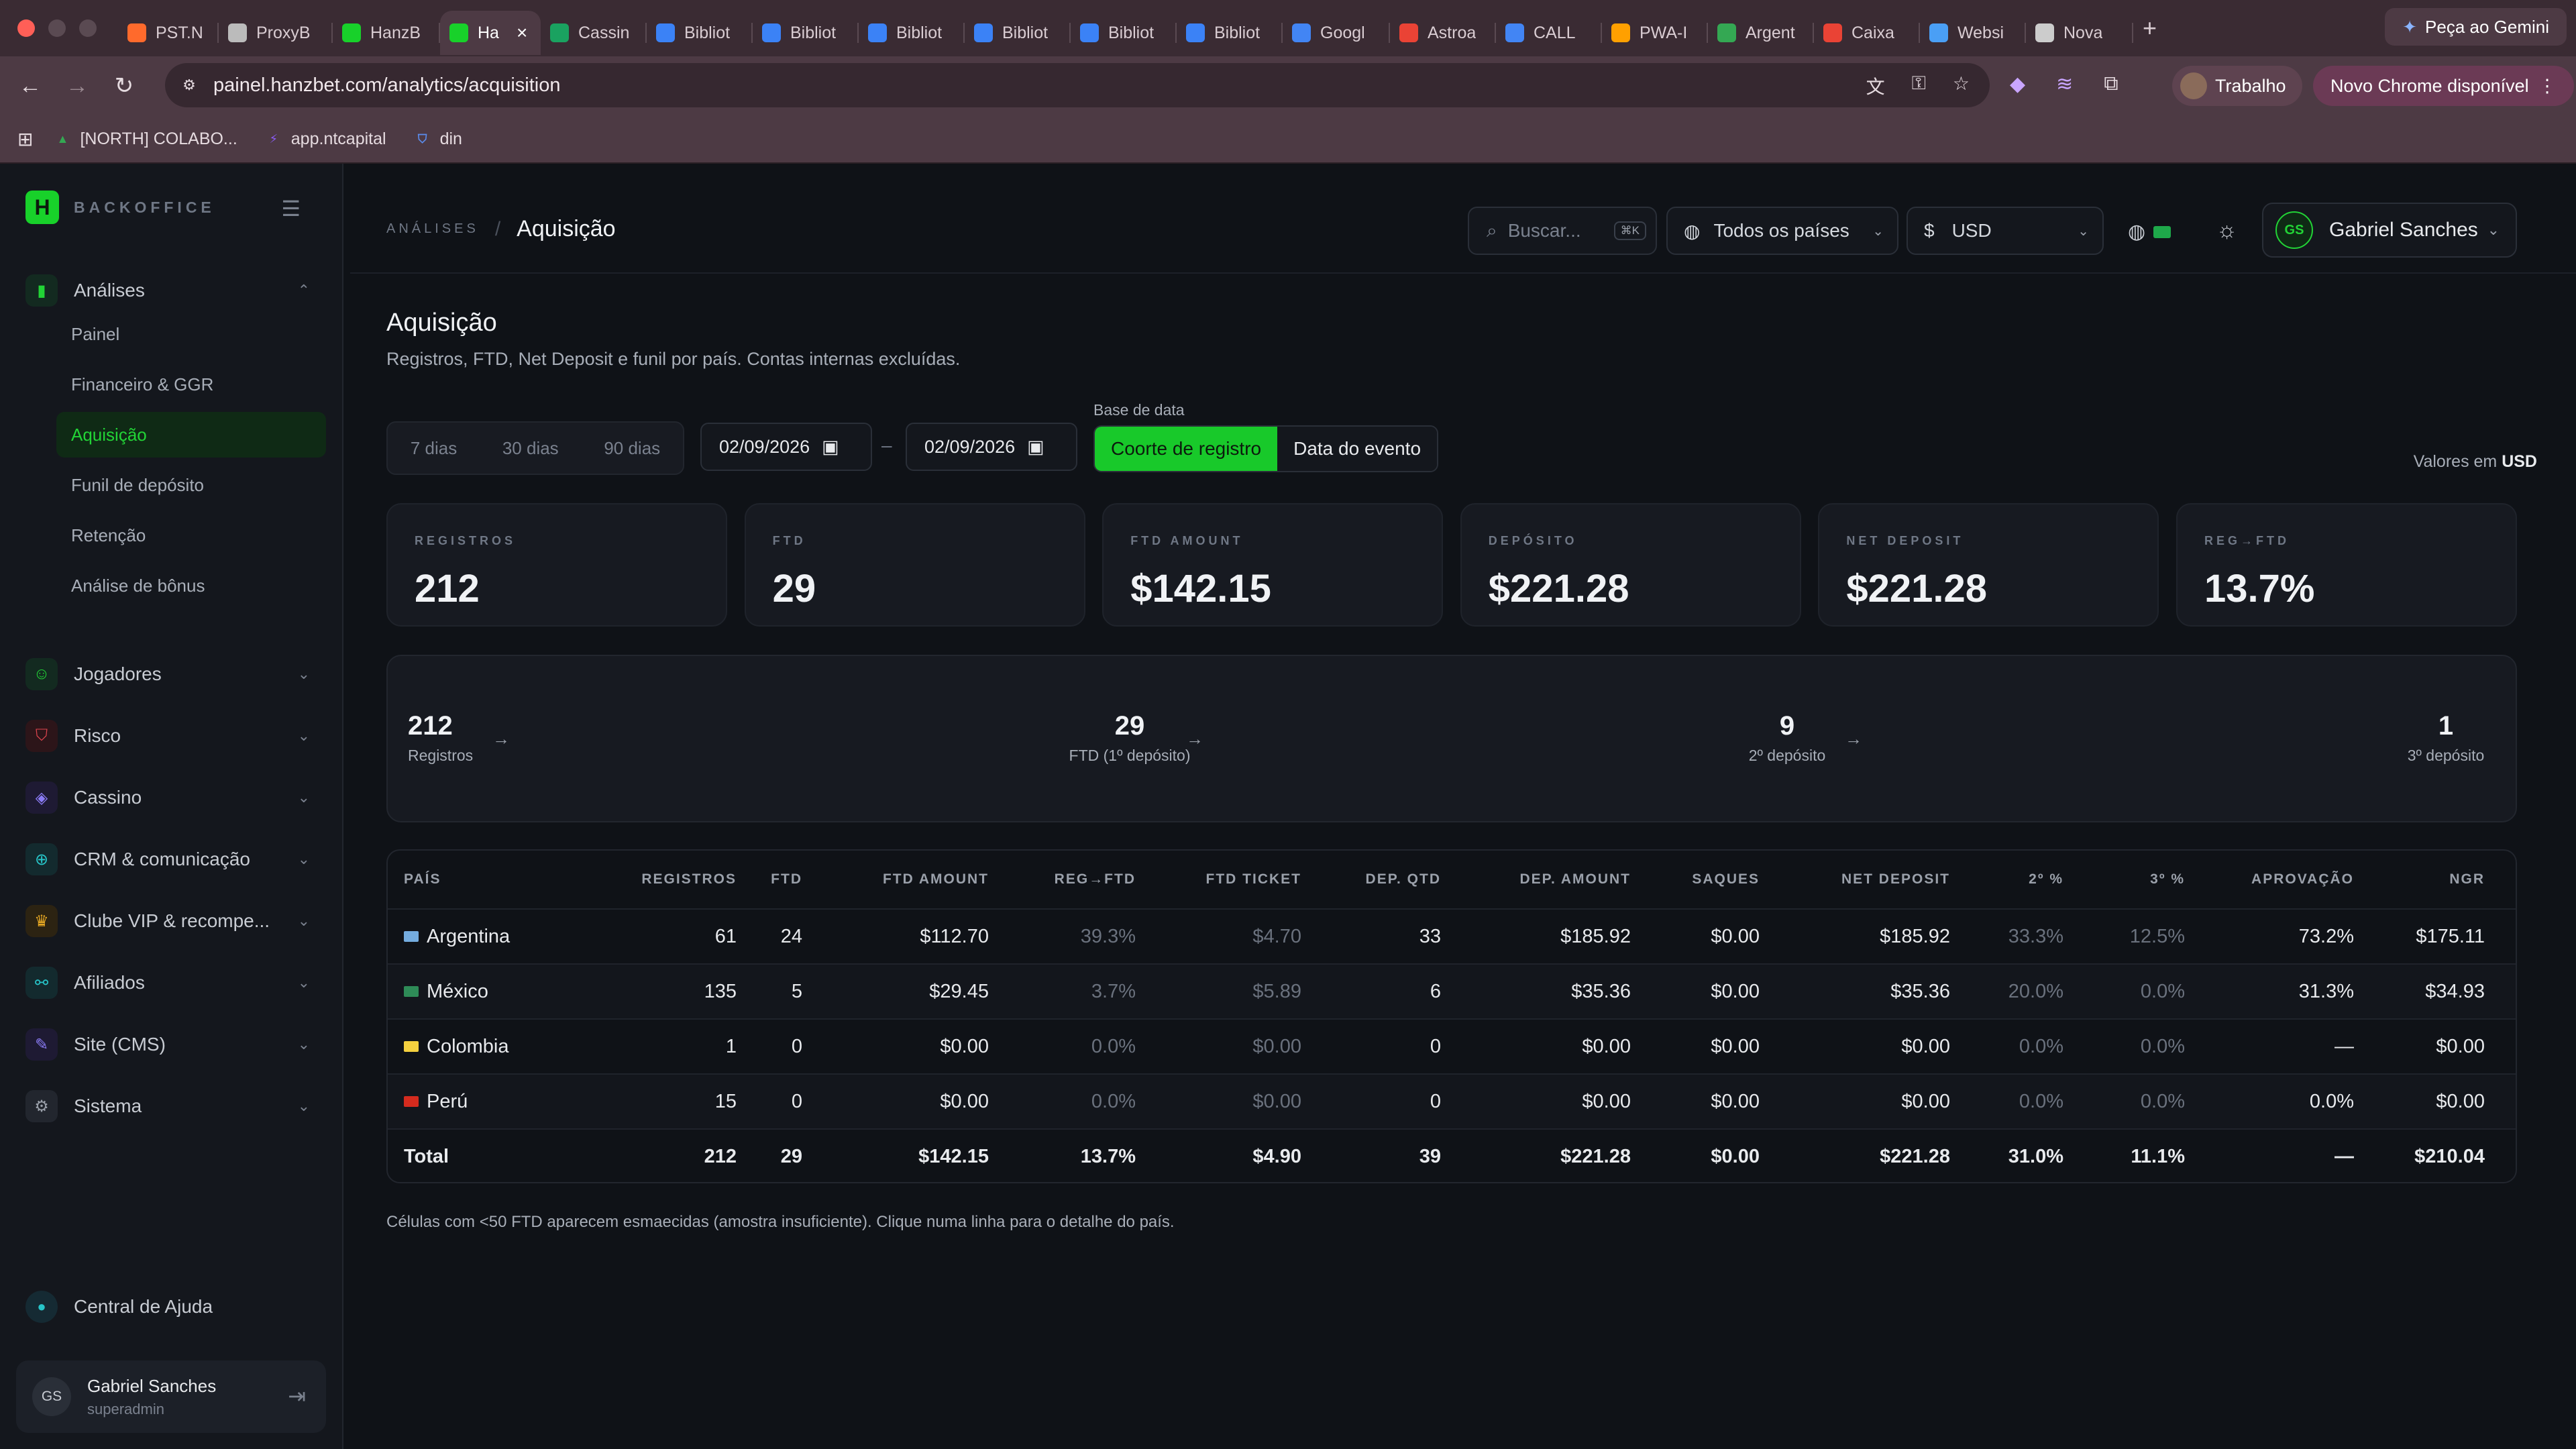 The image size is (2576, 1449). What do you see at coordinates (689, 879) in the screenshot?
I see `column-header: REGISTROS` at bounding box center [689, 879].